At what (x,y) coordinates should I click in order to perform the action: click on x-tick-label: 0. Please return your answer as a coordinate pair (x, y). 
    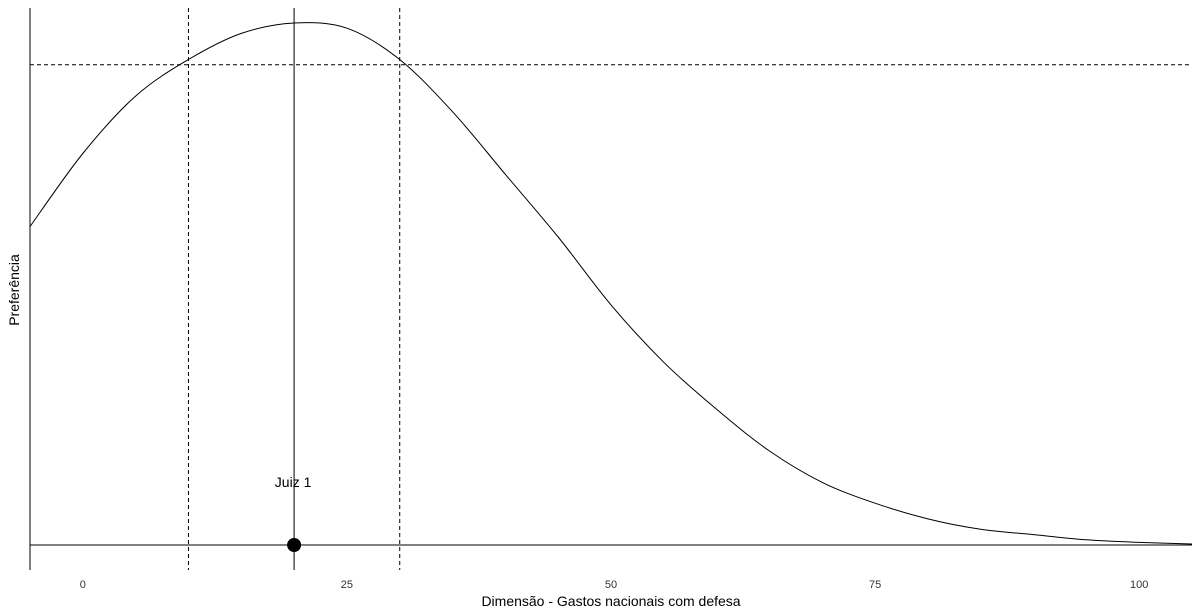
    Looking at the image, I should click on (83, 585).